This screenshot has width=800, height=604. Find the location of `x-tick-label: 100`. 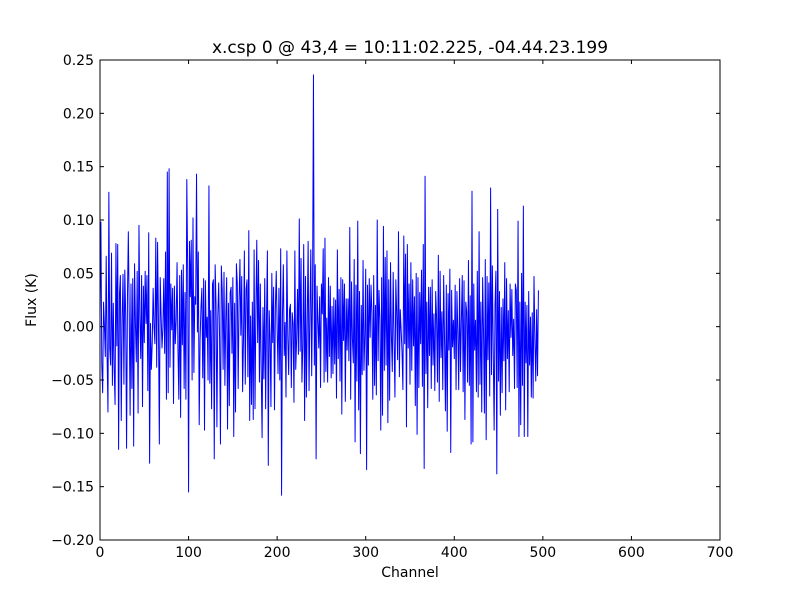

x-tick-label: 100 is located at coordinates (188, 553).